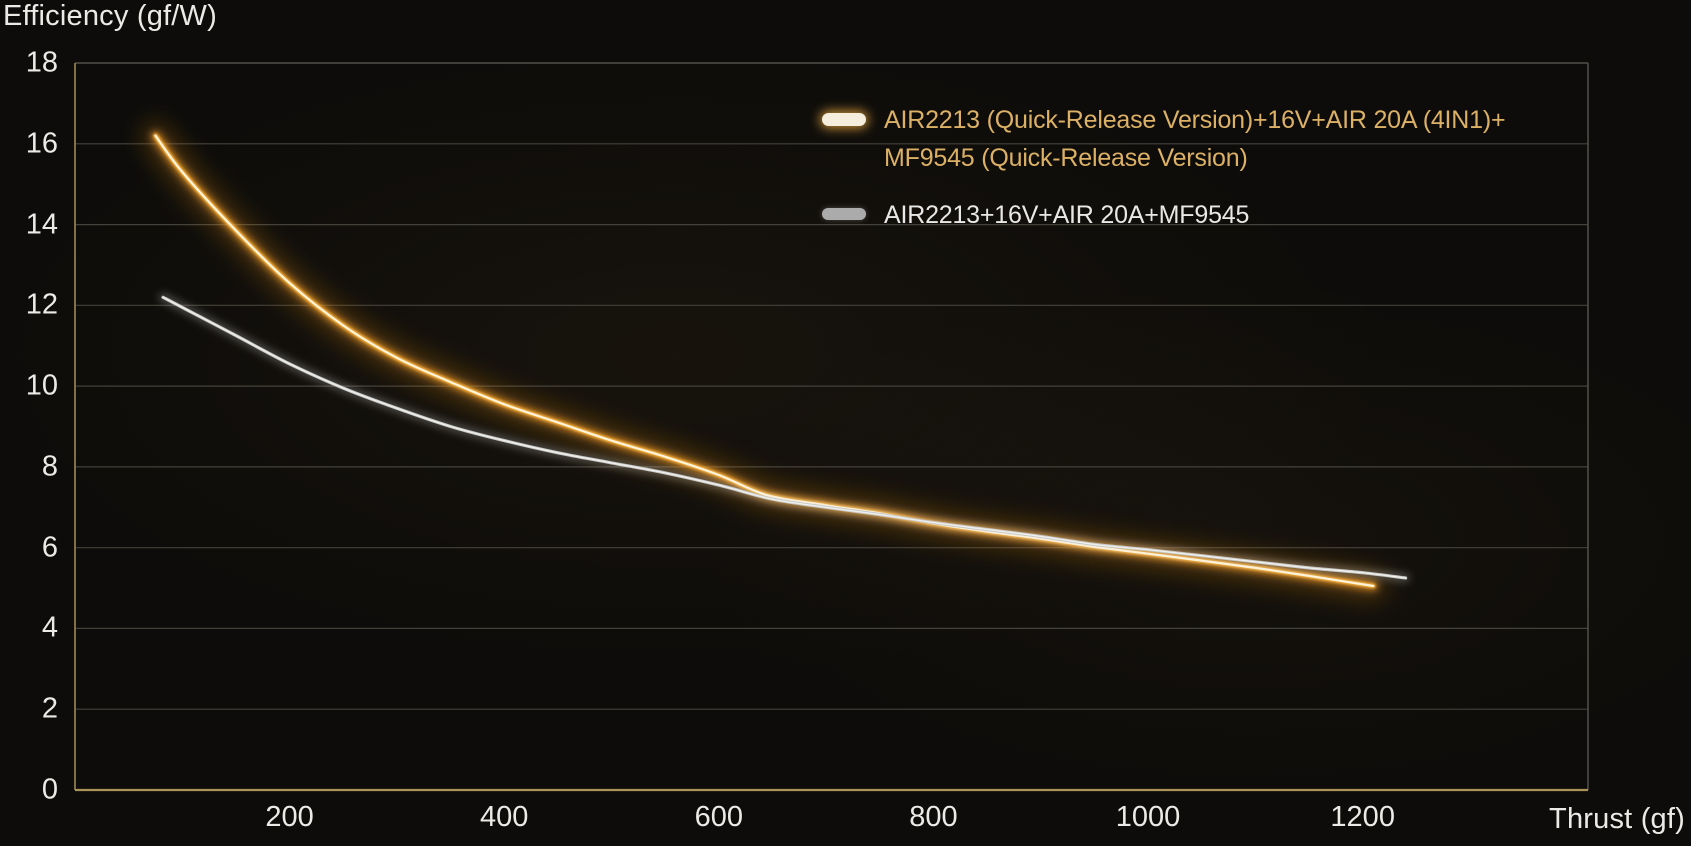  I want to click on y-tick-label-18: 18, so click(41, 62).